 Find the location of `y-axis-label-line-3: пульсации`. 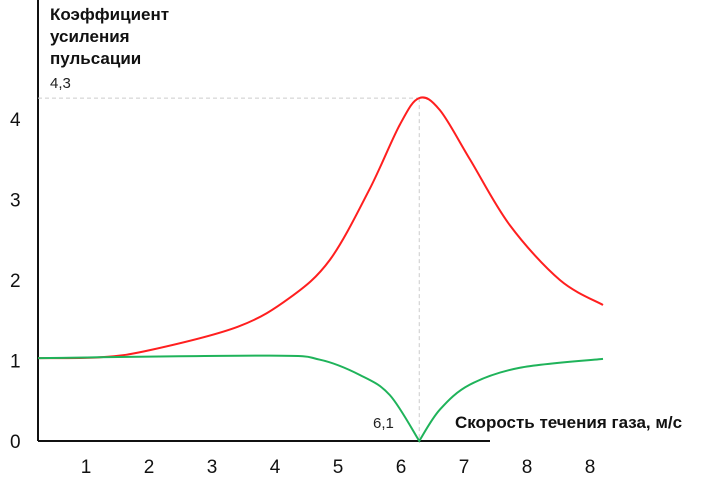

y-axis-label-line-3: пульсации is located at coordinates (95, 58).